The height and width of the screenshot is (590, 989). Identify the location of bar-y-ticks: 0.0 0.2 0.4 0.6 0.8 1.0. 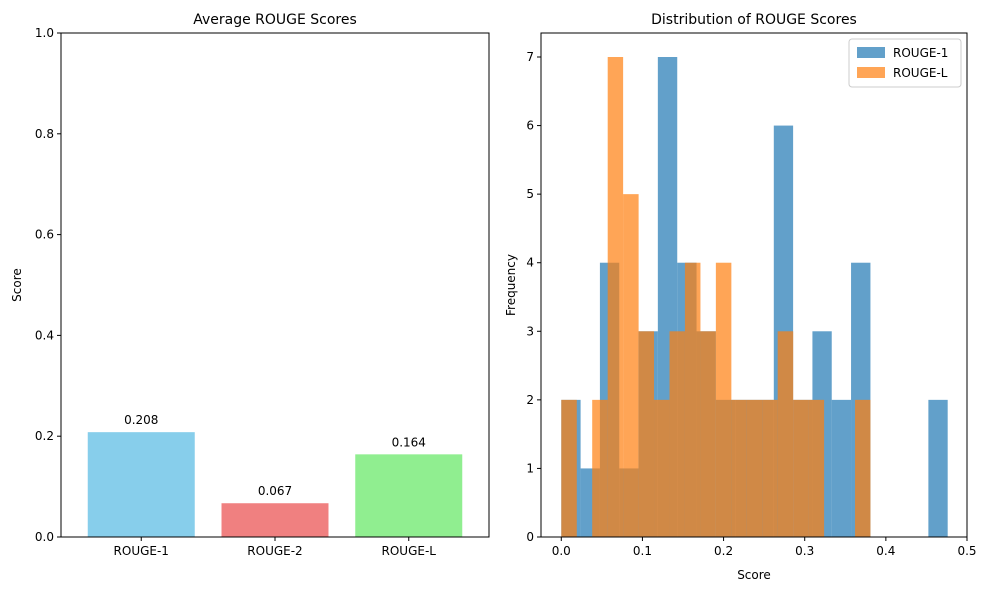
(48, 285).